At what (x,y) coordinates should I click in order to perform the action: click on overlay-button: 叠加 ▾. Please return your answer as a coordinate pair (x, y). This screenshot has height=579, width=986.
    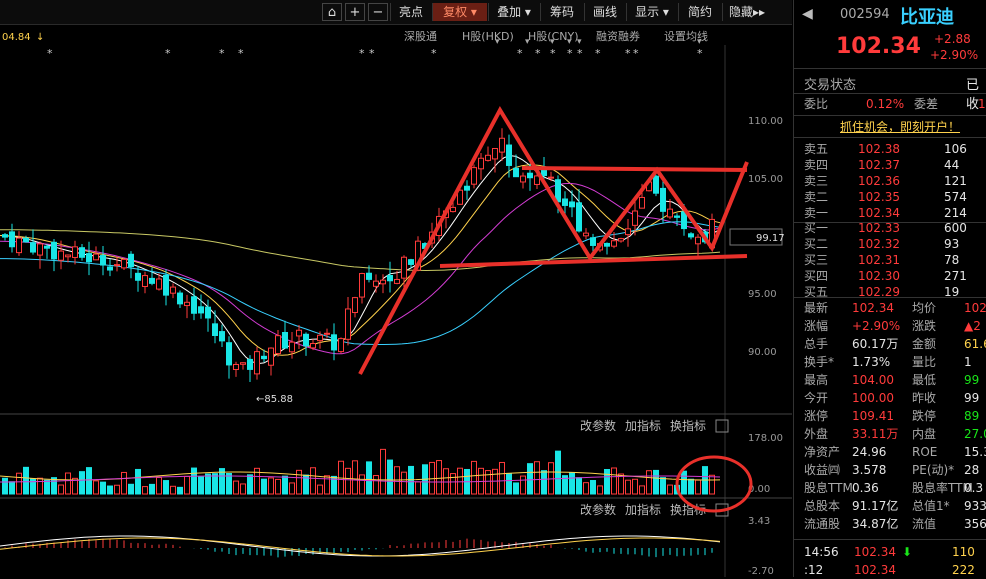
    Looking at the image, I should click on (513, 12).